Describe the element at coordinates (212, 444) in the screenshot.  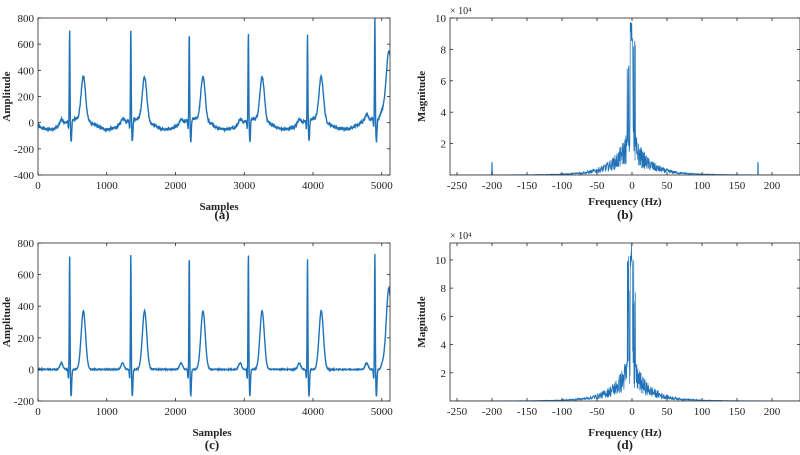
I see `panel-caption: (c)` at that location.